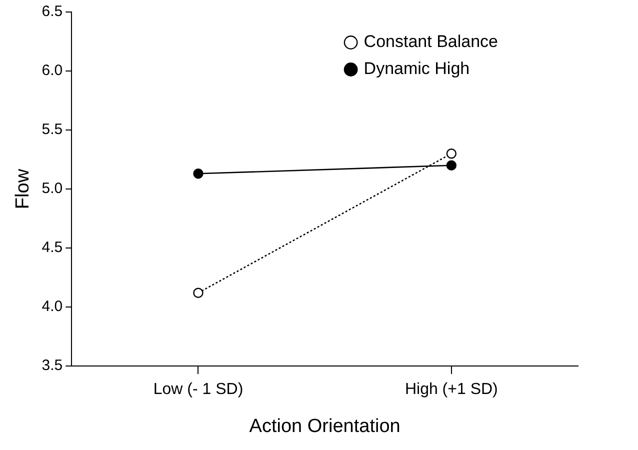  Describe the element at coordinates (324, 426) in the screenshot. I see `x-axis-title: Action Orientation` at that location.